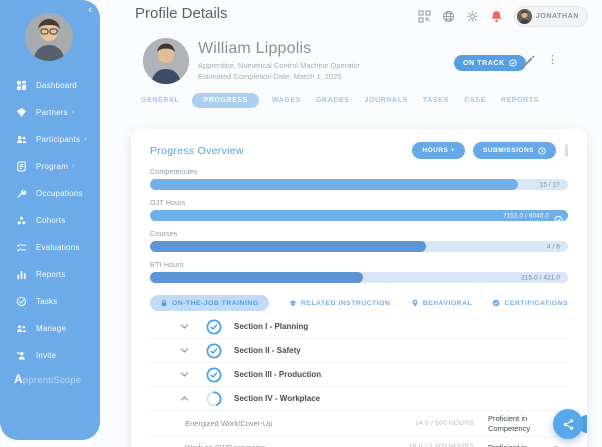  What do you see at coordinates (359, 375) in the screenshot?
I see `section-row-production: Section III - Production` at bounding box center [359, 375].